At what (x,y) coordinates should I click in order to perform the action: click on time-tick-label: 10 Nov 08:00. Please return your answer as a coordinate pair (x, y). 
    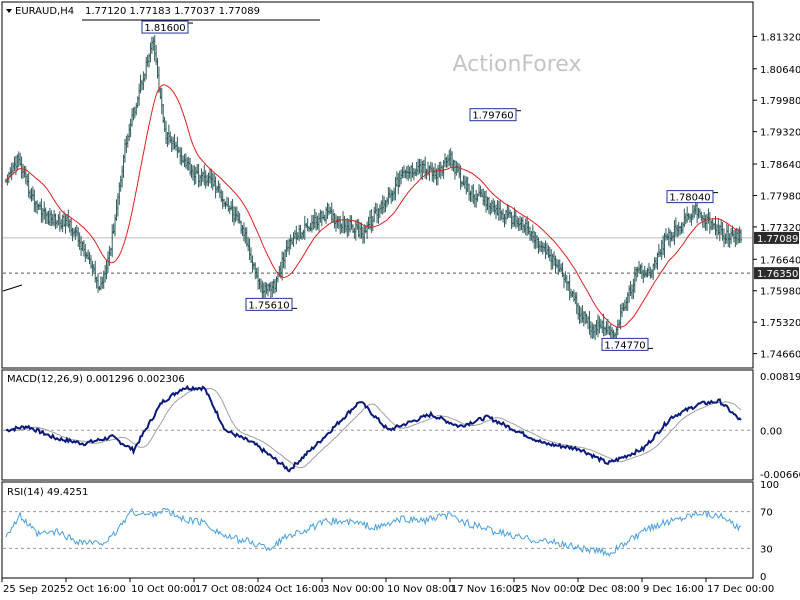
    Looking at the image, I should click on (420, 589).